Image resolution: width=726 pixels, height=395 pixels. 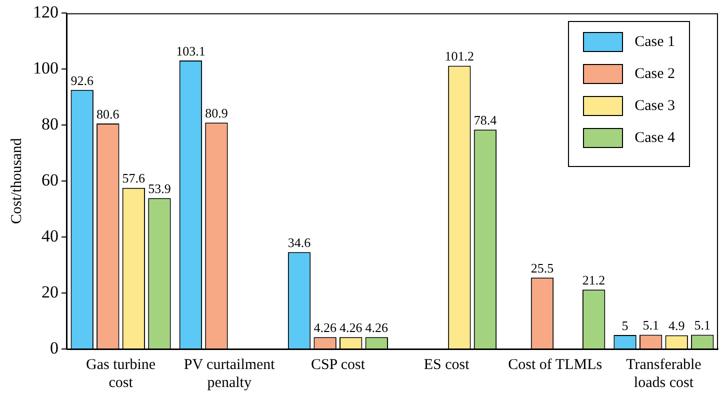 What do you see at coordinates (676, 326) in the screenshot?
I see `data-label: 4.9` at bounding box center [676, 326].